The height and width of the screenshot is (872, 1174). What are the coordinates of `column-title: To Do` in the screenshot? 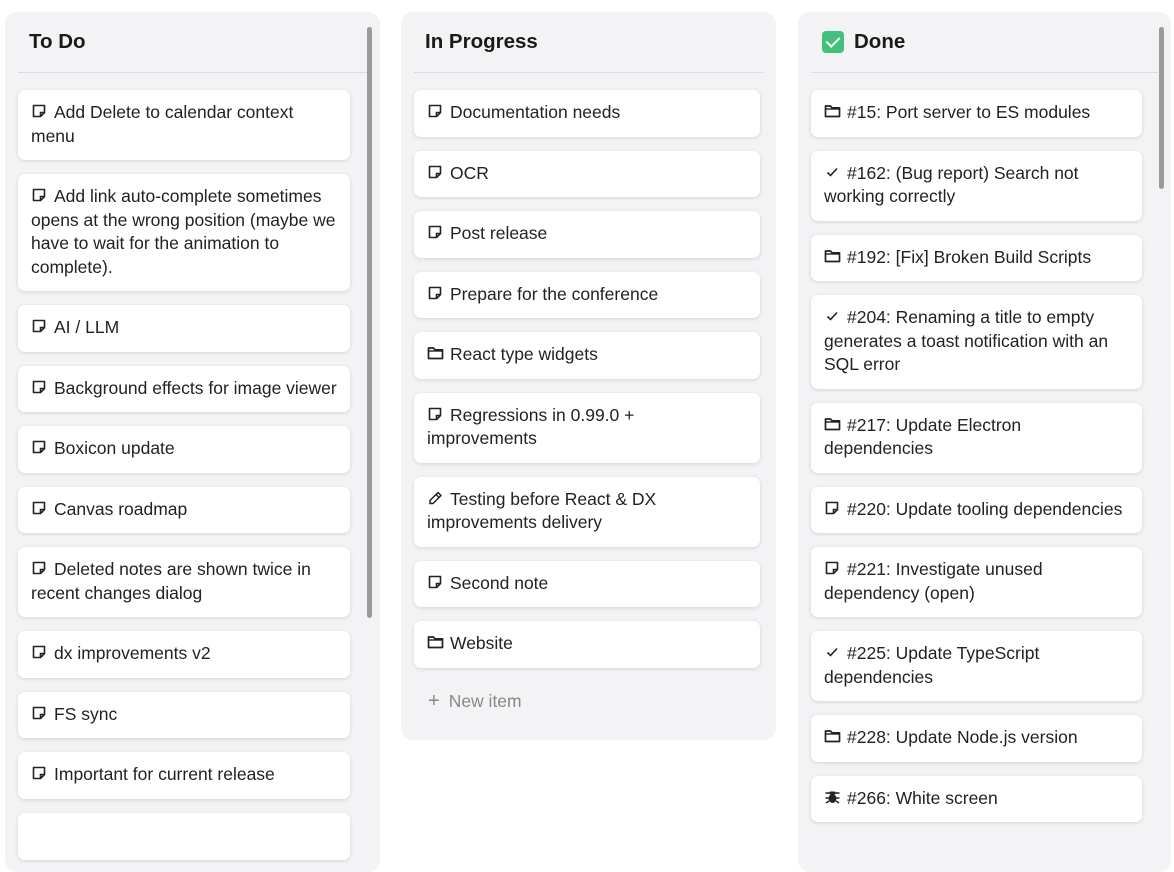 It's located at (192, 42).